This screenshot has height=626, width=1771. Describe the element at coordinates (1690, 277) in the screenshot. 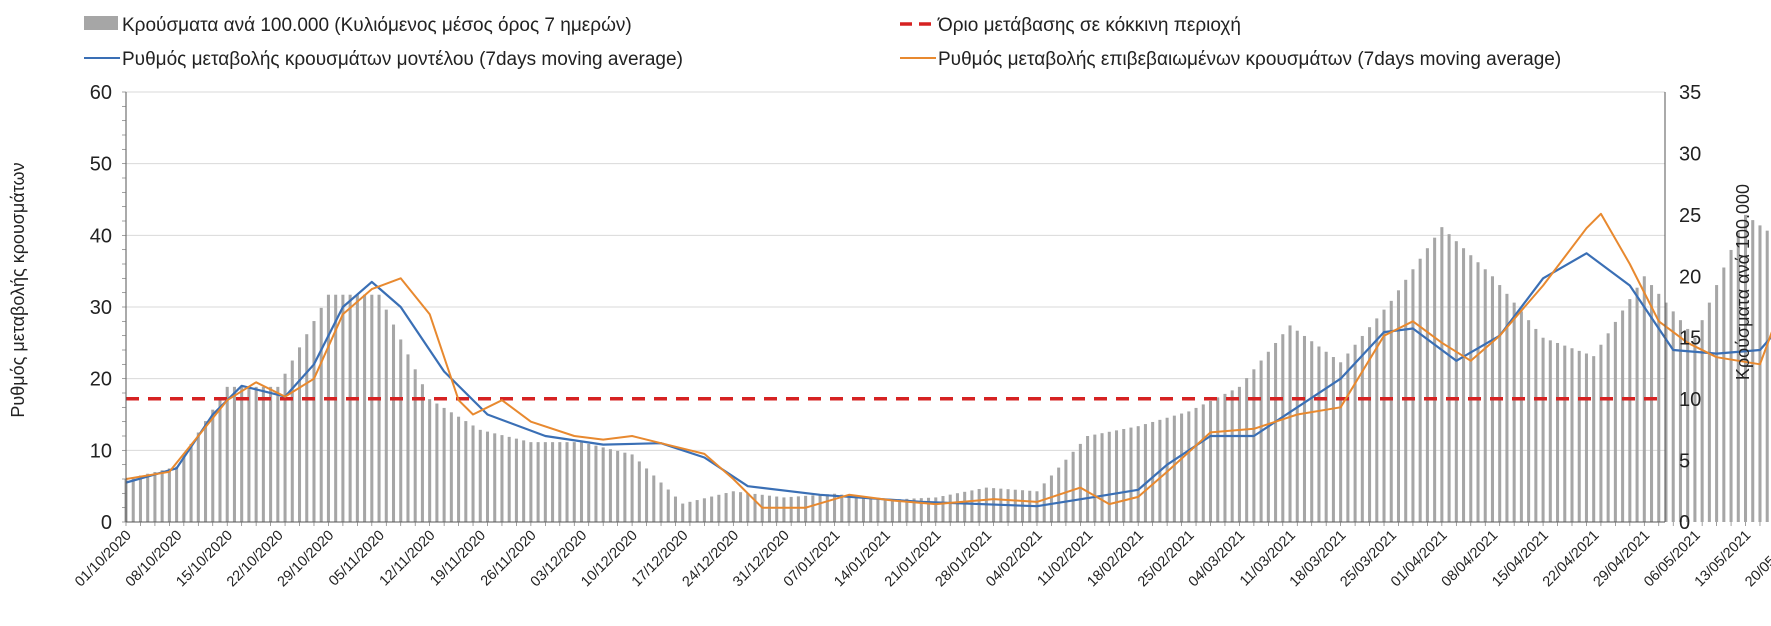

I see `right-tick-label: 20` at that location.